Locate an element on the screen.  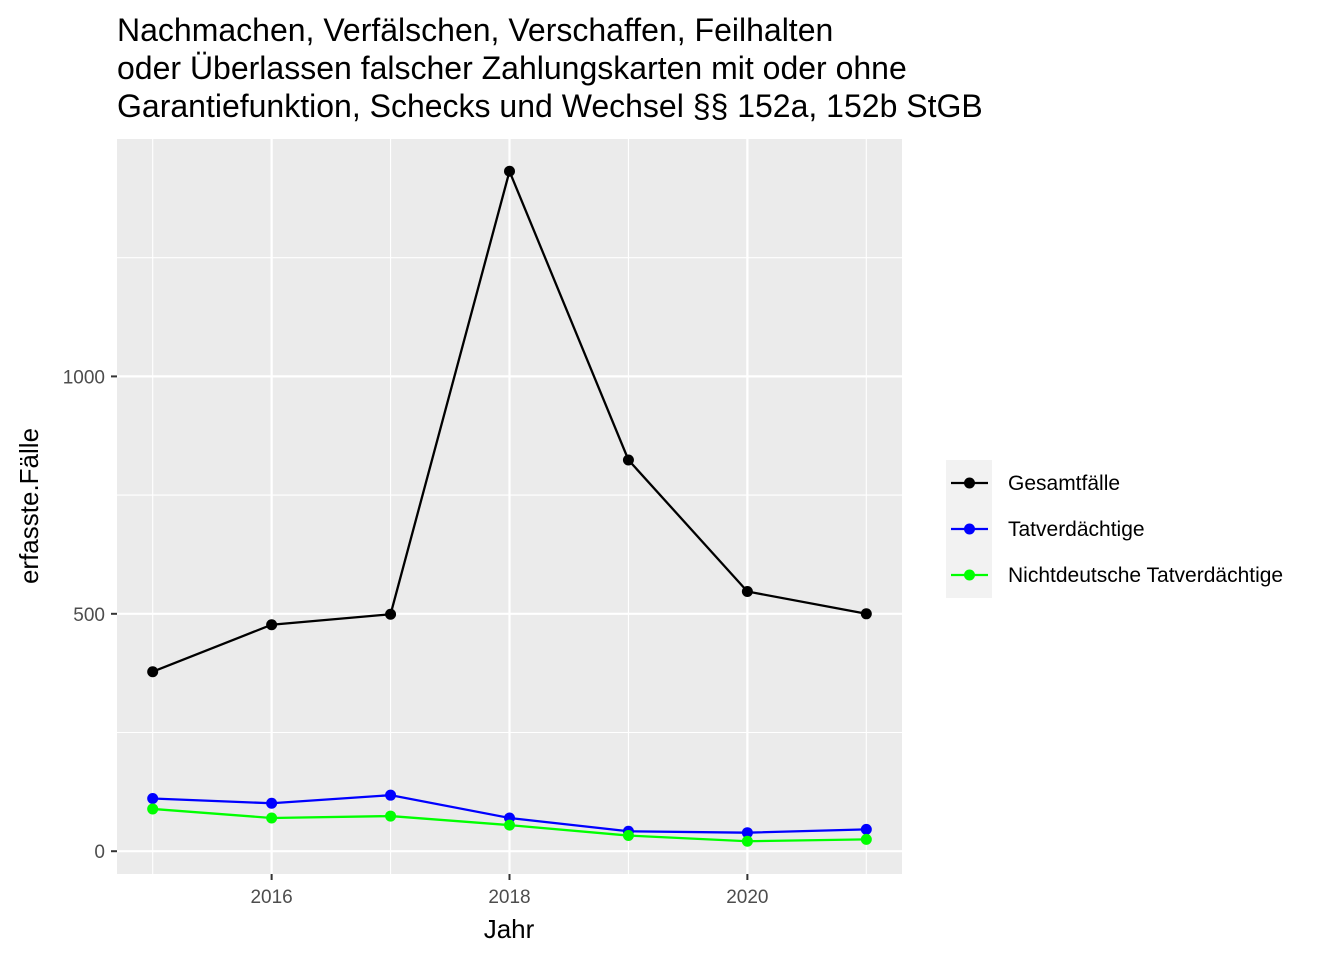
legend-label: Gesamtfälle is located at coordinates (1064, 483).